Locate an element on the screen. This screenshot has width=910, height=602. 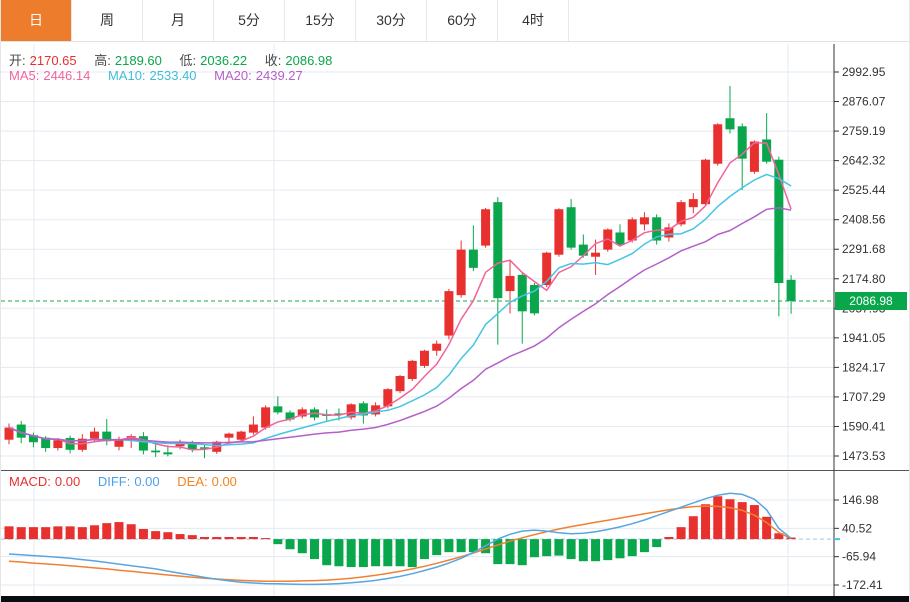
high-label: 高: is located at coordinates (102, 60).